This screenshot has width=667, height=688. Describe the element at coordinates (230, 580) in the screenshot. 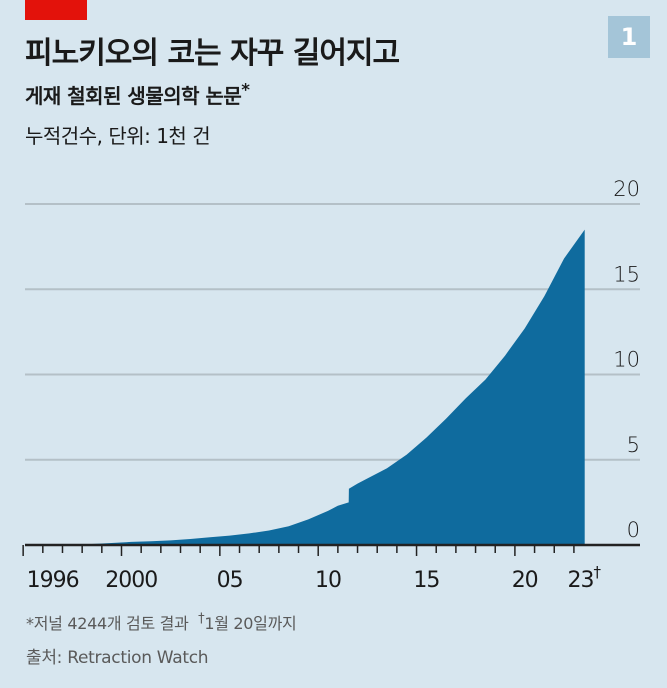

I see `x-tick-label: 05` at that location.